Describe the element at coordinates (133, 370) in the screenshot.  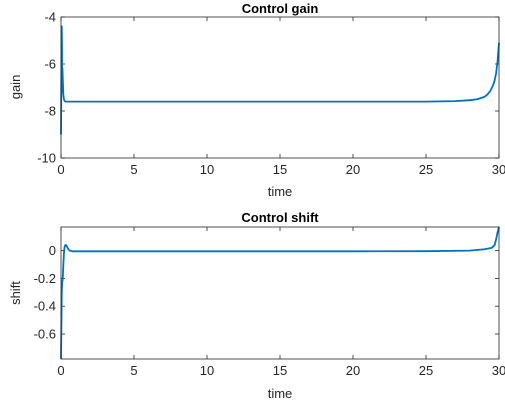
I see `shift-xtick-label: 5` at that location.